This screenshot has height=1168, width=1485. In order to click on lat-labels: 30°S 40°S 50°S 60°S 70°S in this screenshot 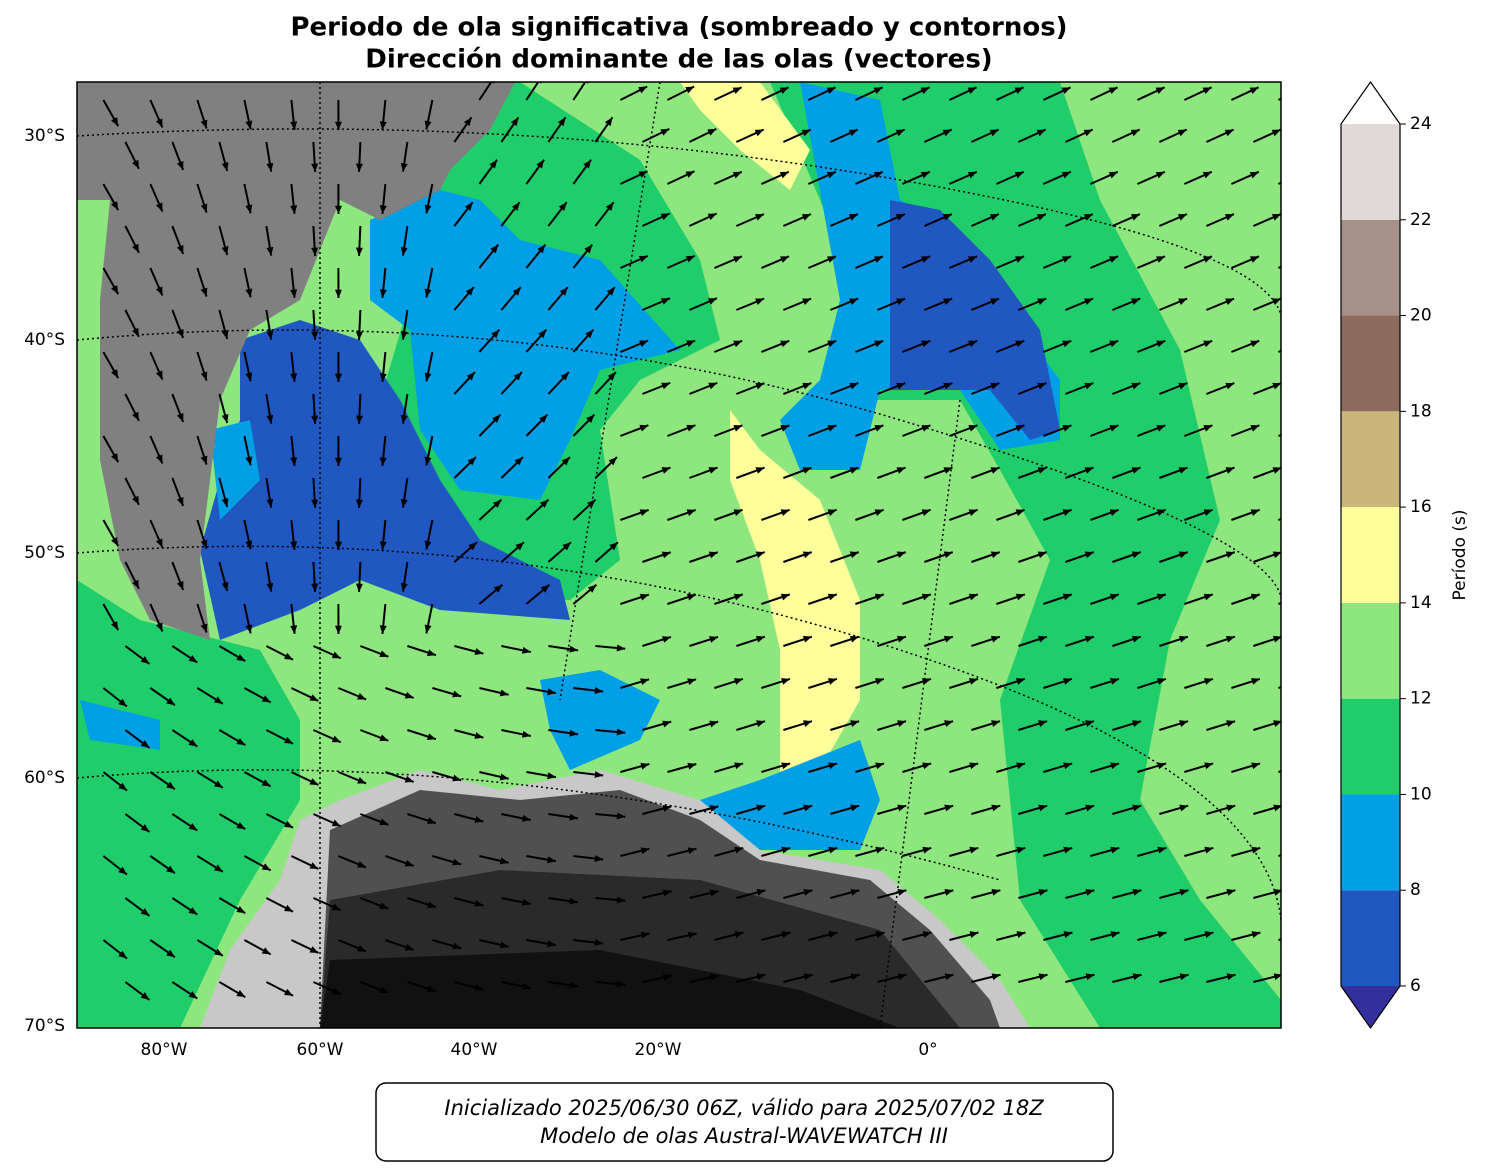, I will do `click(44, 581)`.